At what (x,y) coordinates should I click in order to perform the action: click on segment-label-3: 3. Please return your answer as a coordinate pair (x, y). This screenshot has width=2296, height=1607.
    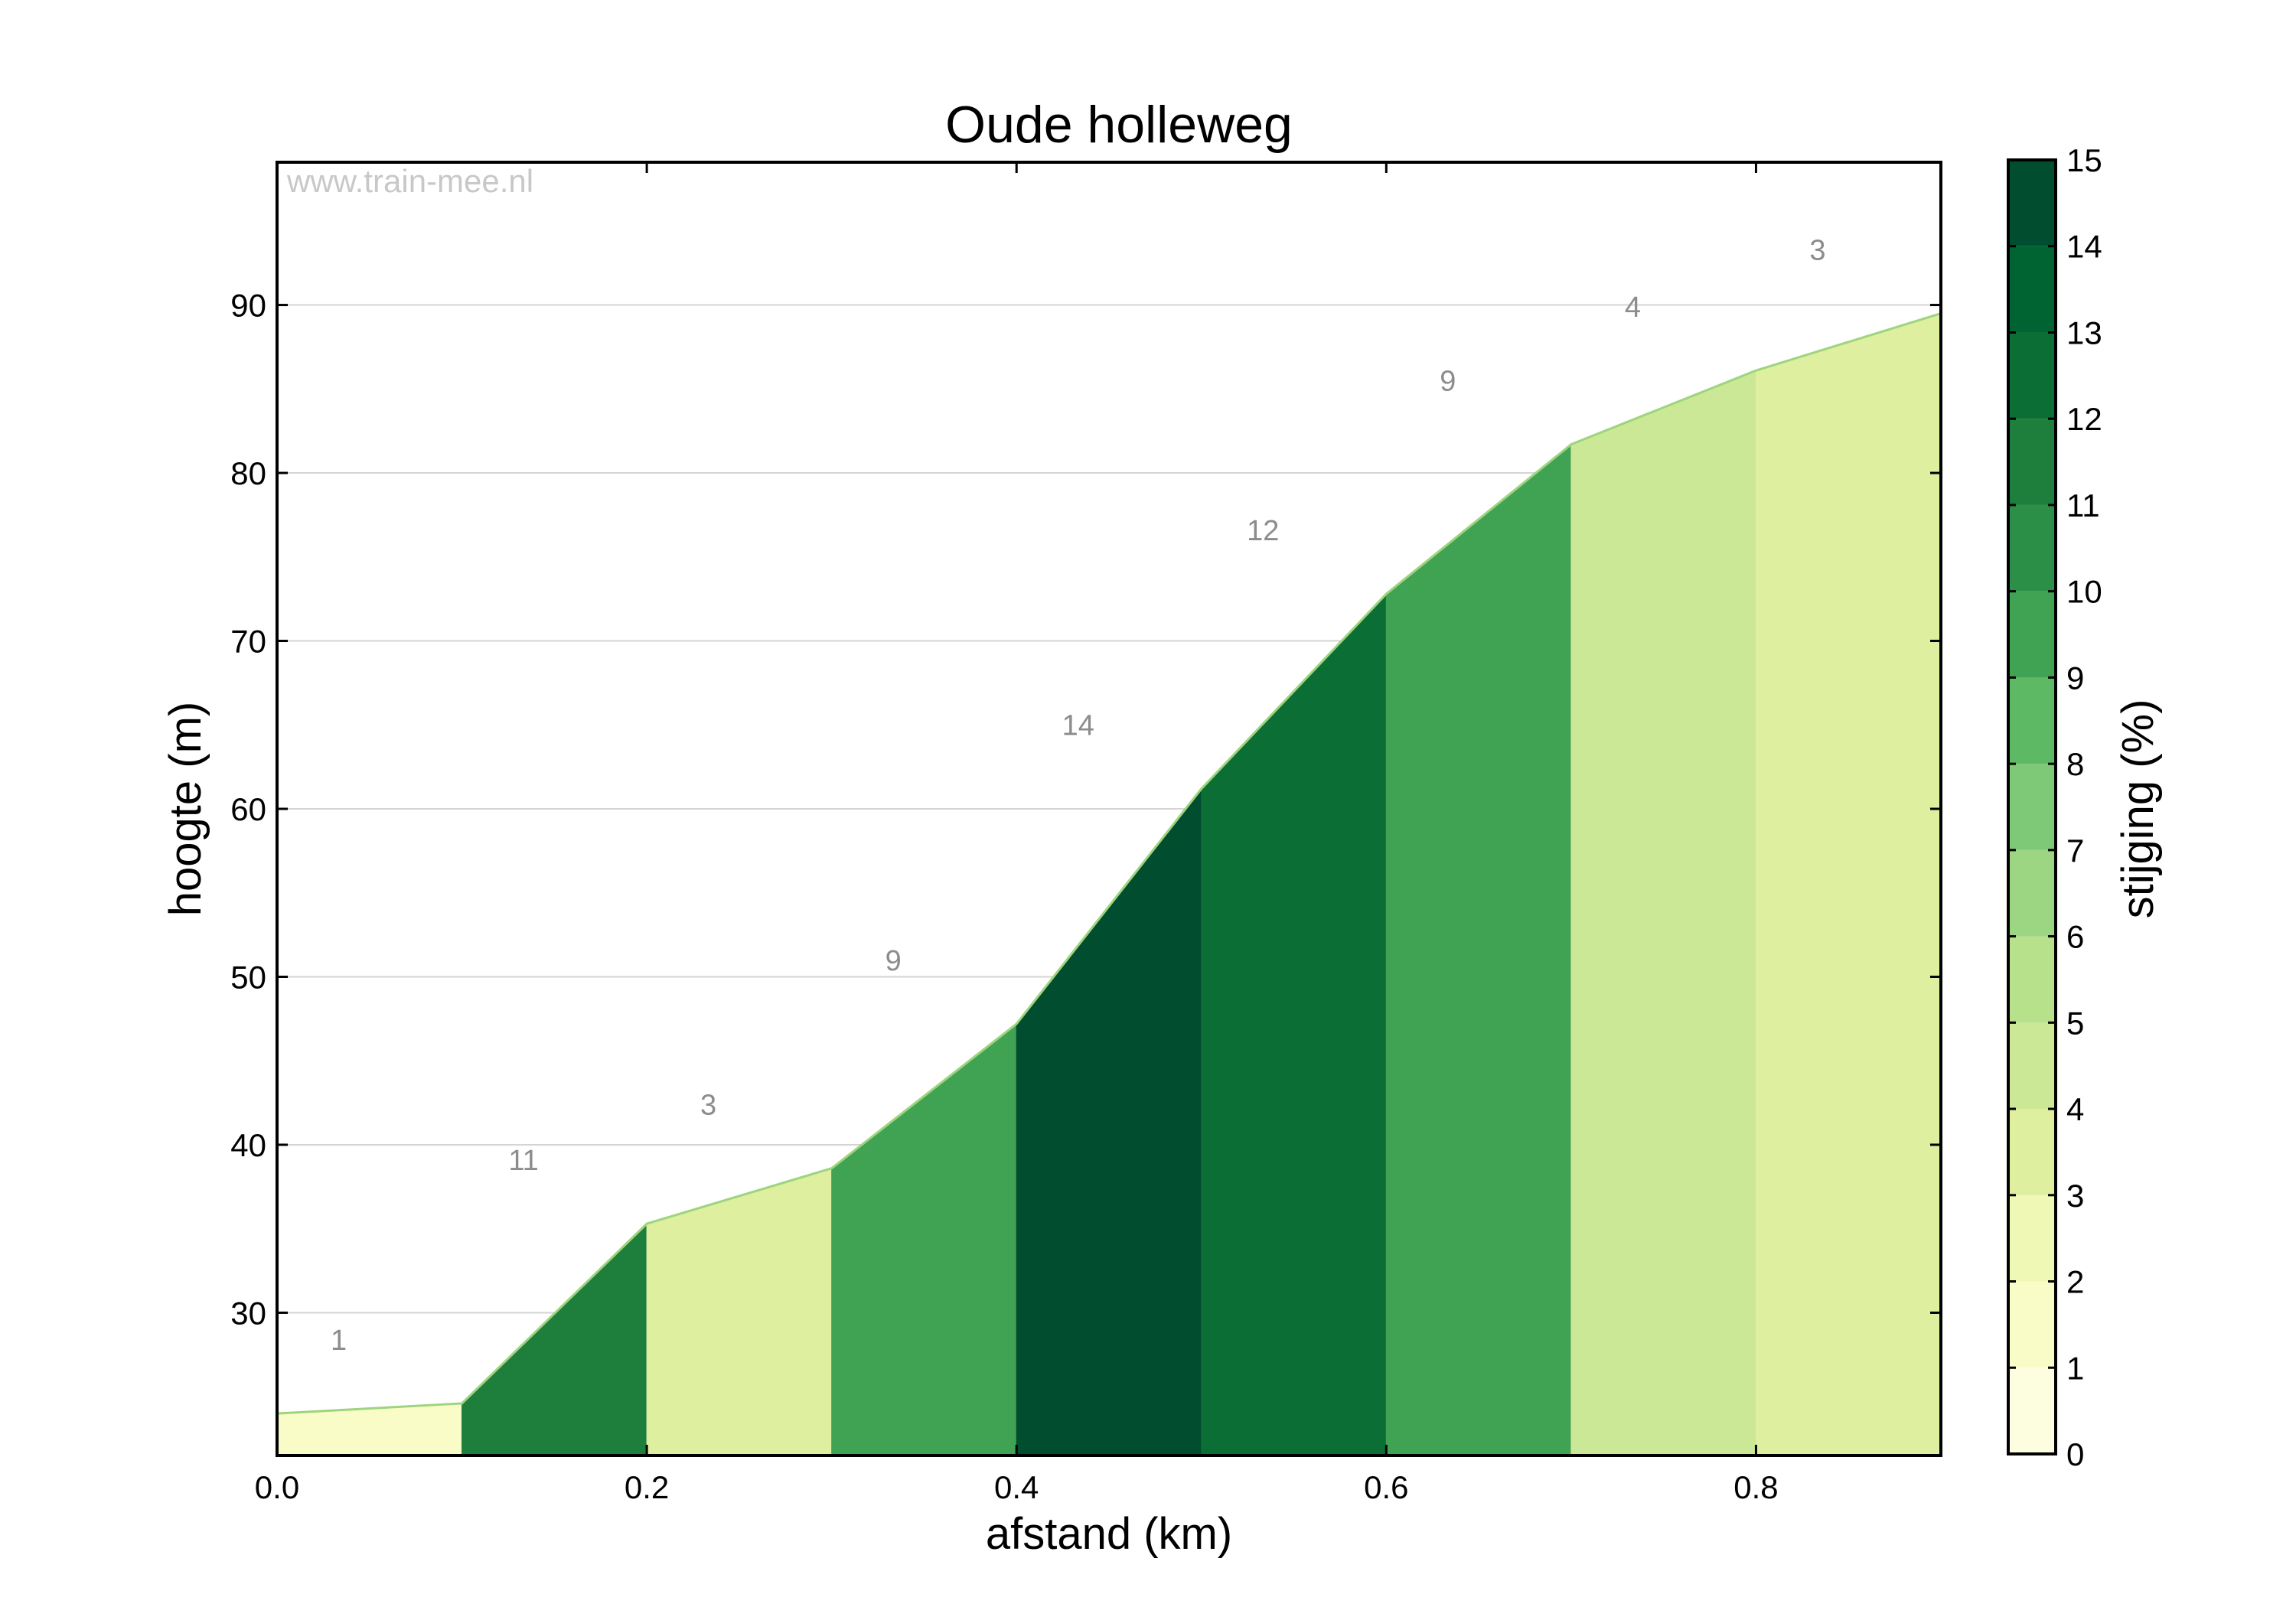
    Looking at the image, I should click on (708, 1106).